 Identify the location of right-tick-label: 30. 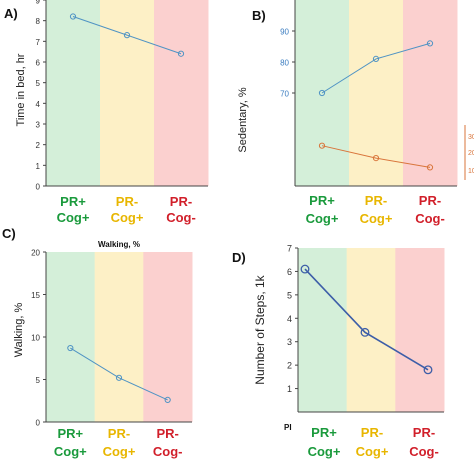
(471, 137).